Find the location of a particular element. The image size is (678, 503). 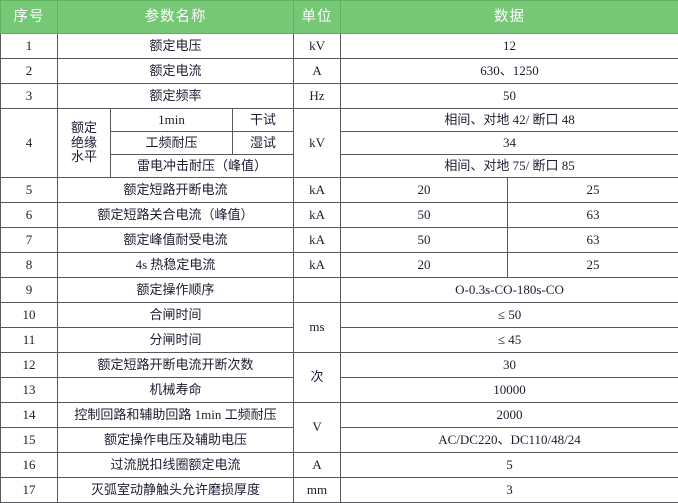

table-row: 14 控制回路和辅助回路 1min 工频耐压 V 2000 is located at coordinates (339, 415).